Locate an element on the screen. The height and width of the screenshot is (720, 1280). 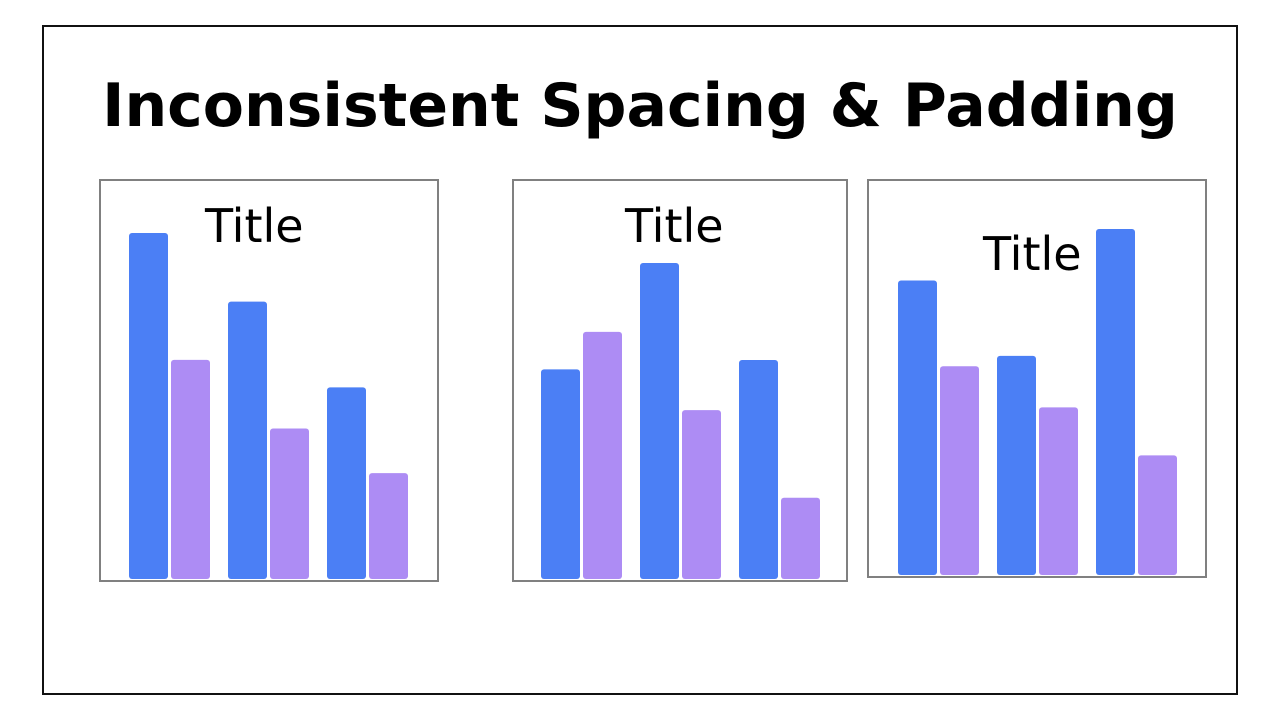
chart-panel-2: Title is located at coordinates (680, 380).